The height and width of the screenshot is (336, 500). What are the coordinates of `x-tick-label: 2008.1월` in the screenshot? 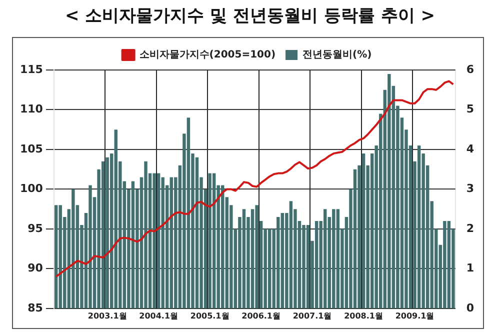 It's located at (363, 315).